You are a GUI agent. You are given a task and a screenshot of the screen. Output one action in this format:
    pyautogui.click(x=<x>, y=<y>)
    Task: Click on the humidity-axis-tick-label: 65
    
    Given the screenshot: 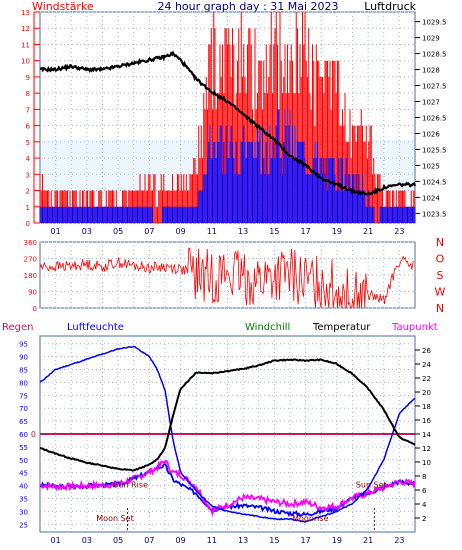 What is the action you would take?
    pyautogui.click(x=23, y=422)
    